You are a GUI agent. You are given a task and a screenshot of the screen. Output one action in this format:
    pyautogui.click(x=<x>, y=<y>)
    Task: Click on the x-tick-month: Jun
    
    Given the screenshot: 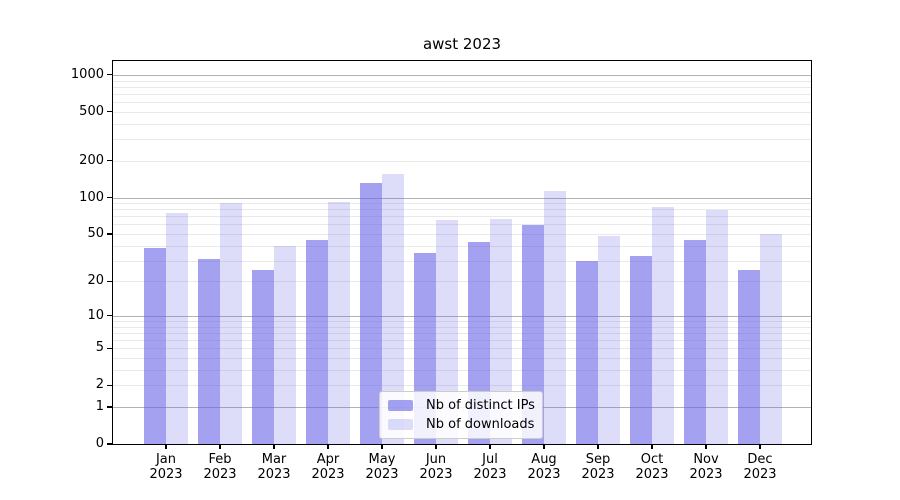 What is the action you would take?
    pyautogui.click(x=436, y=459)
    